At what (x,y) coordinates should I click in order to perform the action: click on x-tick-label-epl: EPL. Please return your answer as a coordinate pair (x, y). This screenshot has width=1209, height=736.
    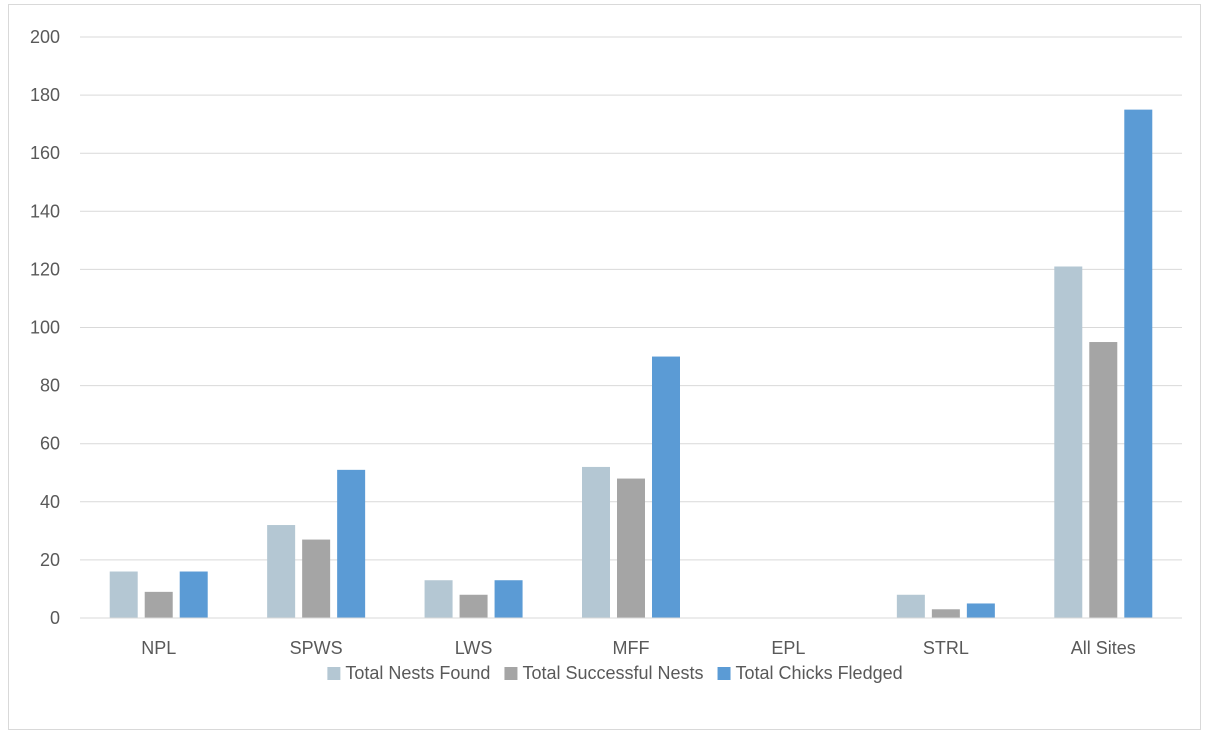
    Looking at the image, I should click on (788, 648).